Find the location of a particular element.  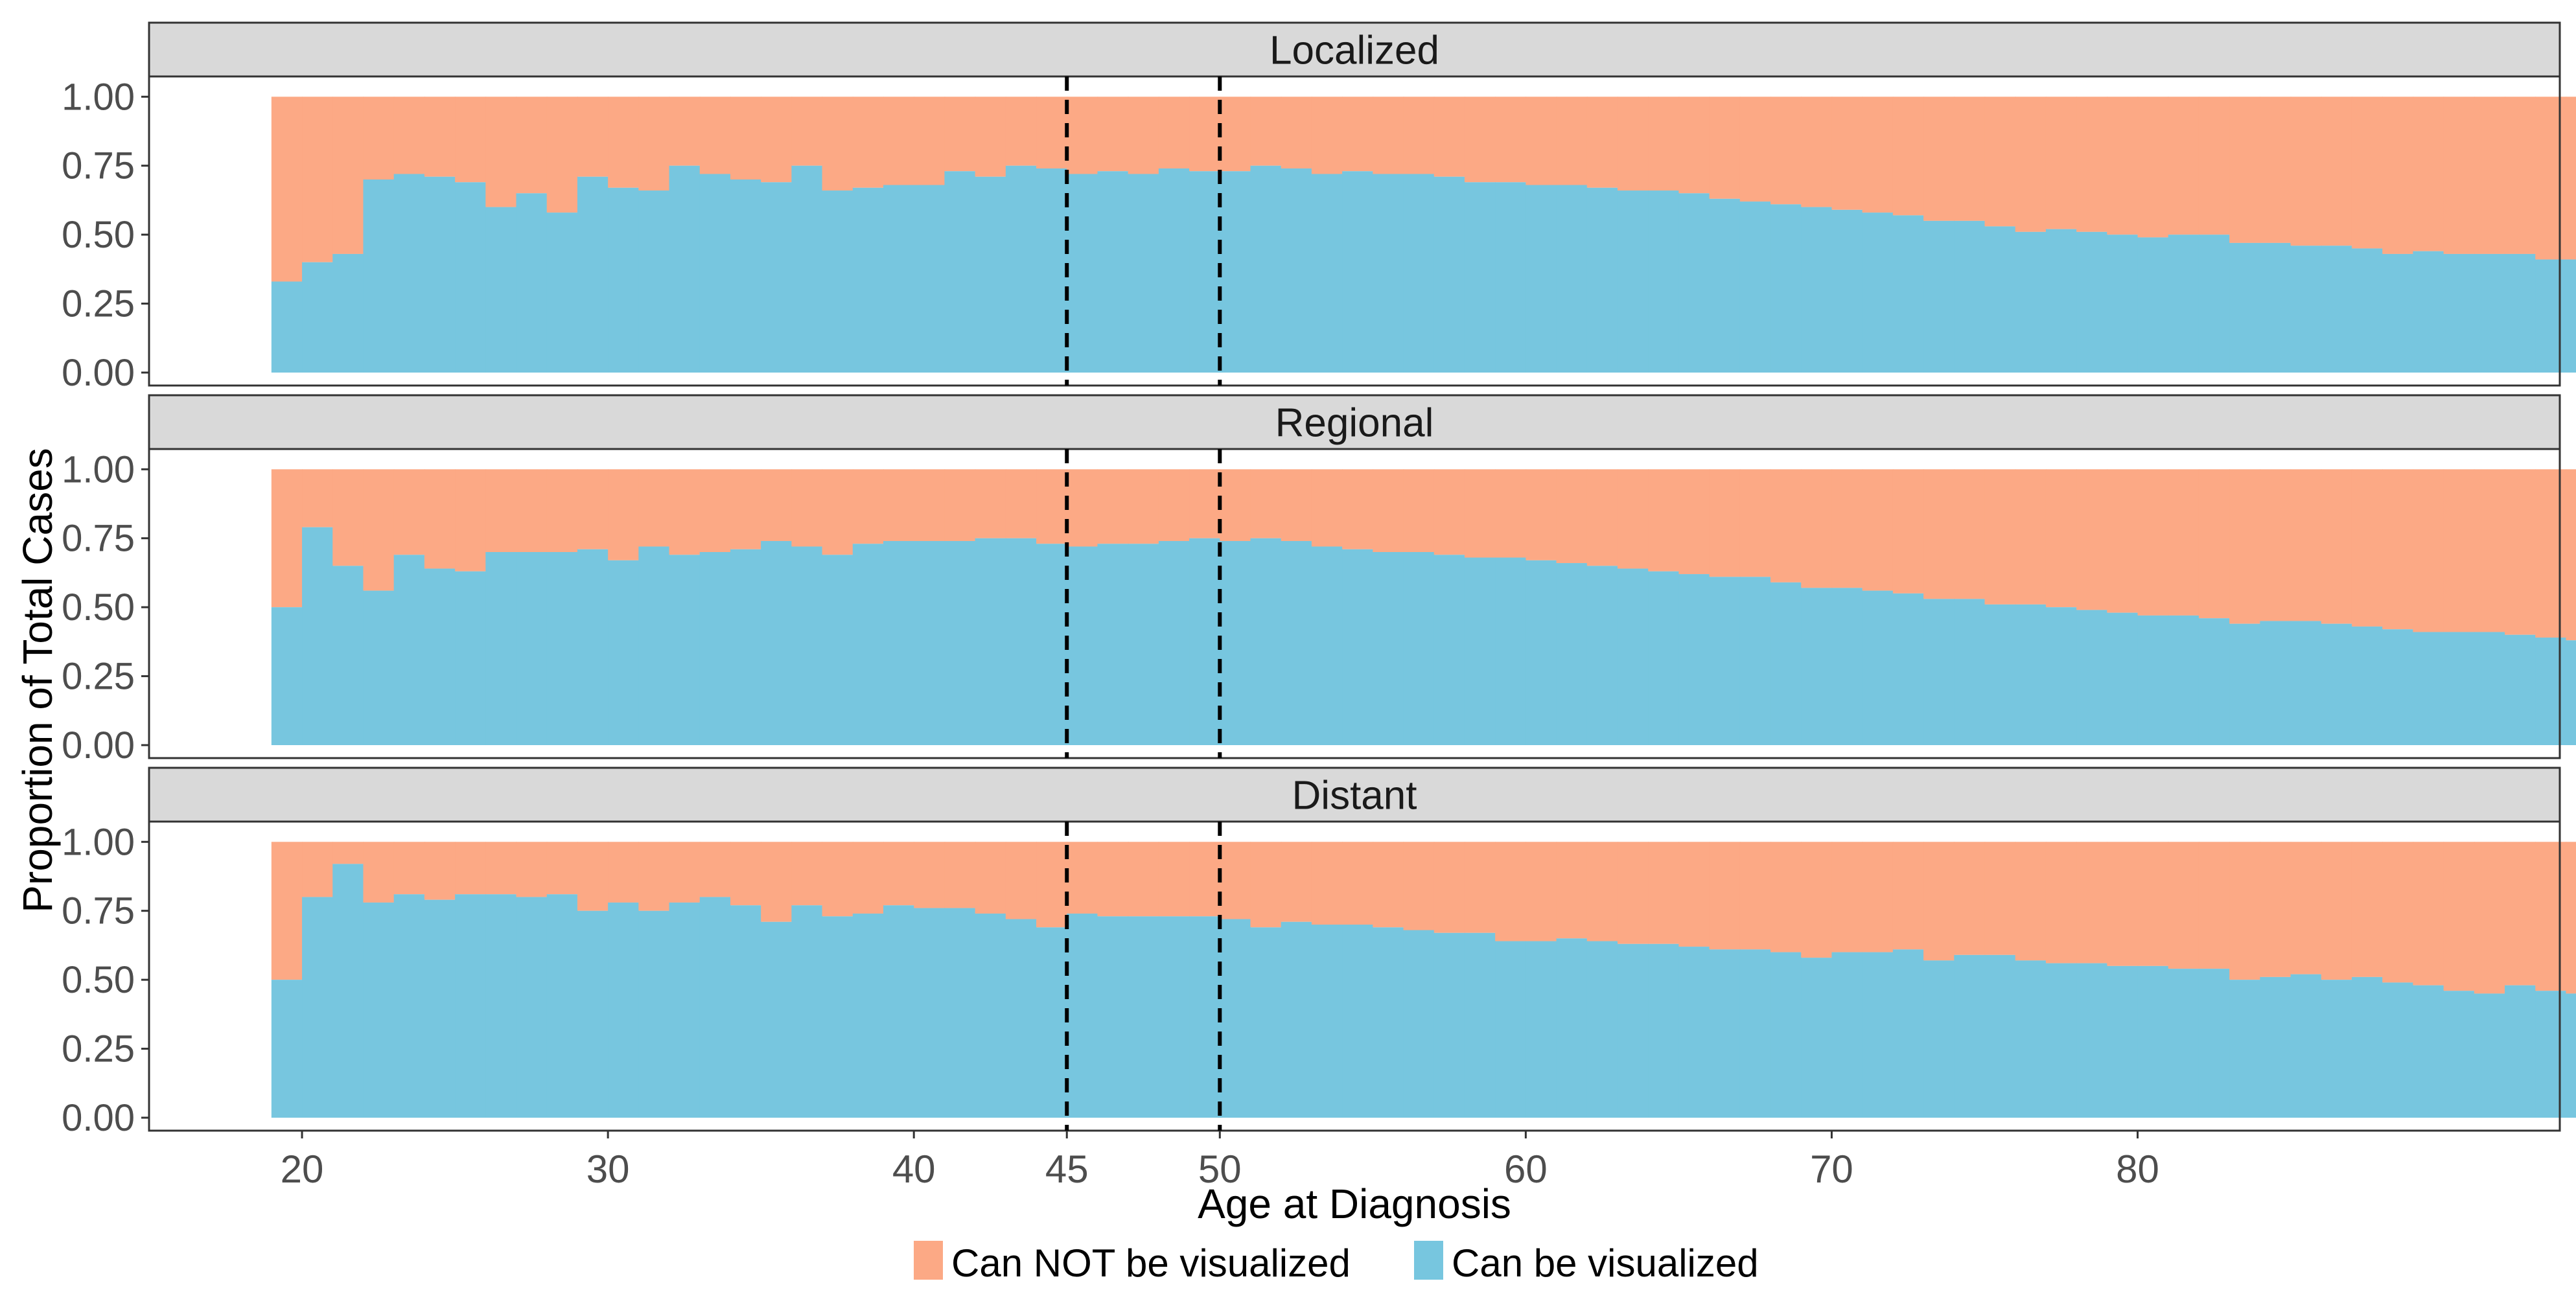

y-tick-label: 1.00 is located at coordinates (98, 97).